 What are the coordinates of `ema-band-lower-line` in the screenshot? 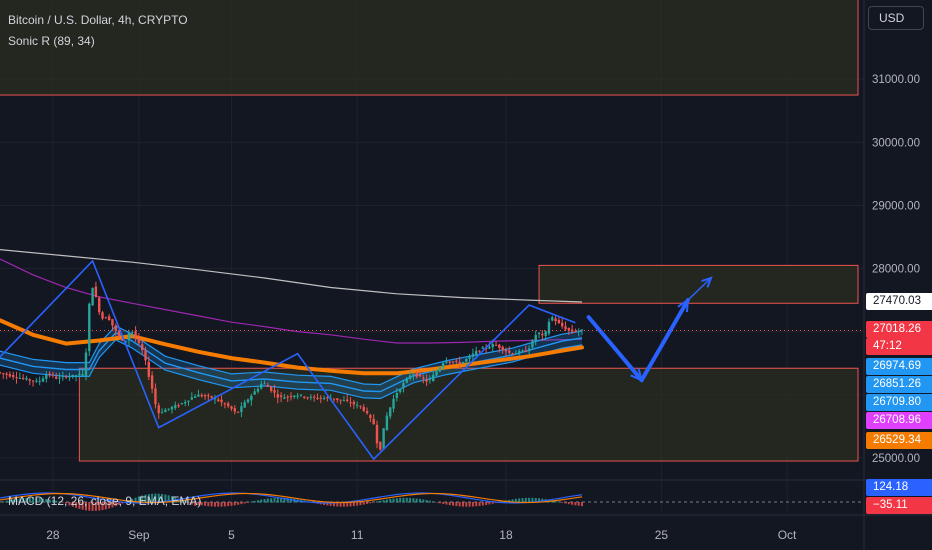 It's located at (291, 369).